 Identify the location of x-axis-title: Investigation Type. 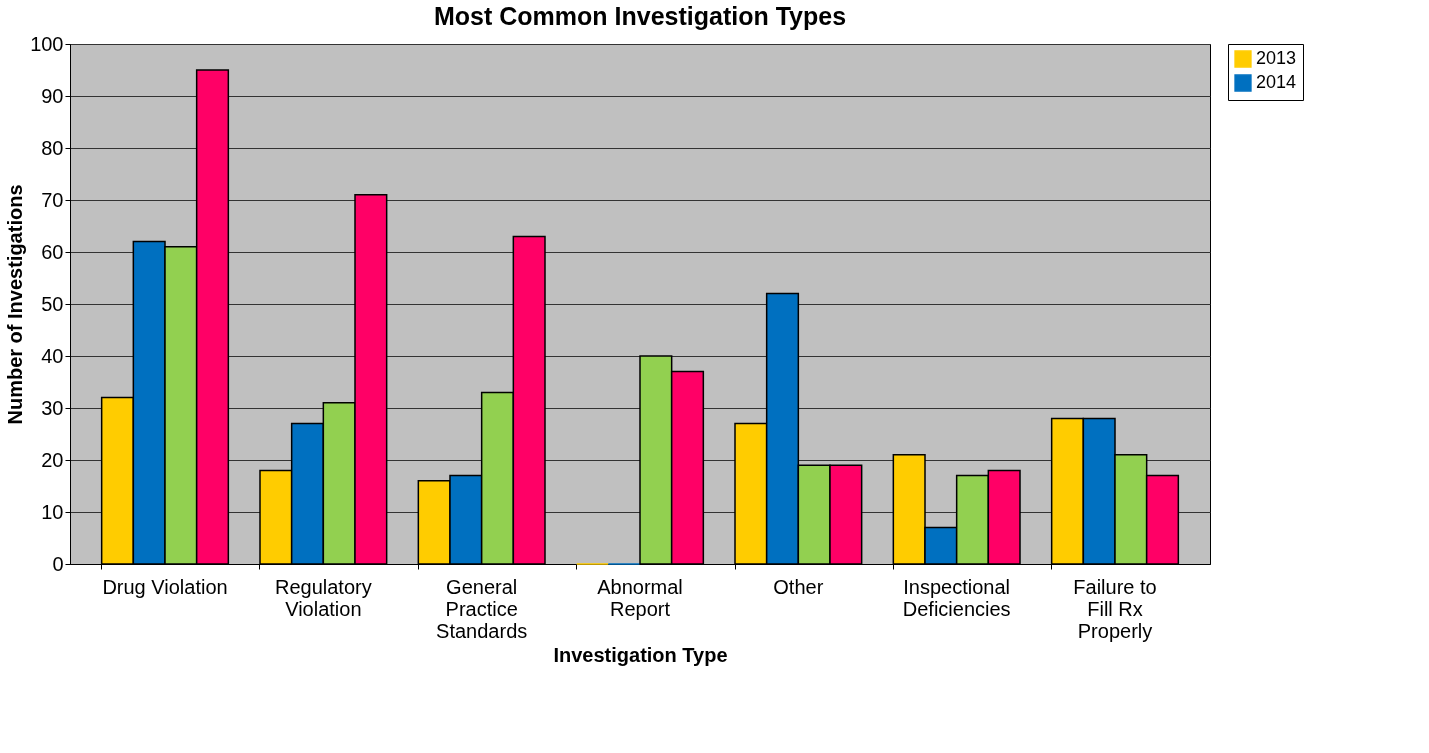
(640, 654).